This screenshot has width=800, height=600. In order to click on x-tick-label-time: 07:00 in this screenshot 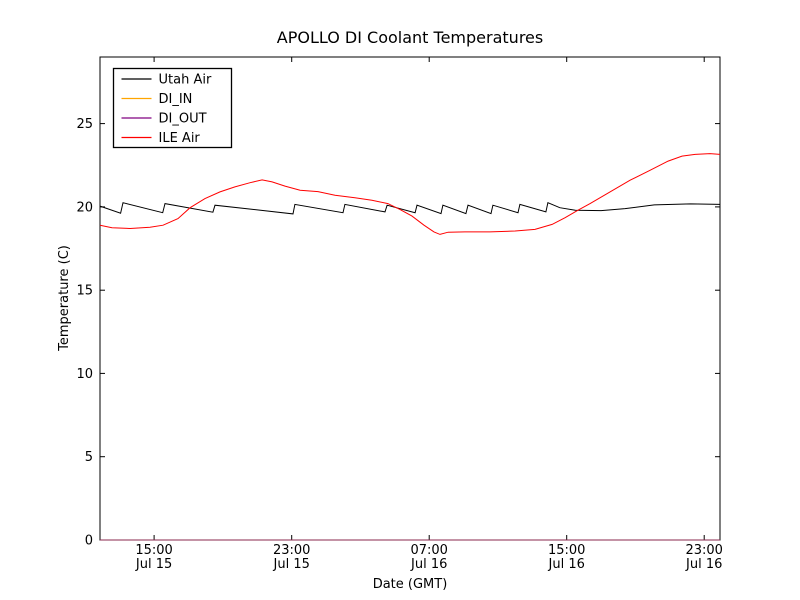, I will do `click(428, 550)`.